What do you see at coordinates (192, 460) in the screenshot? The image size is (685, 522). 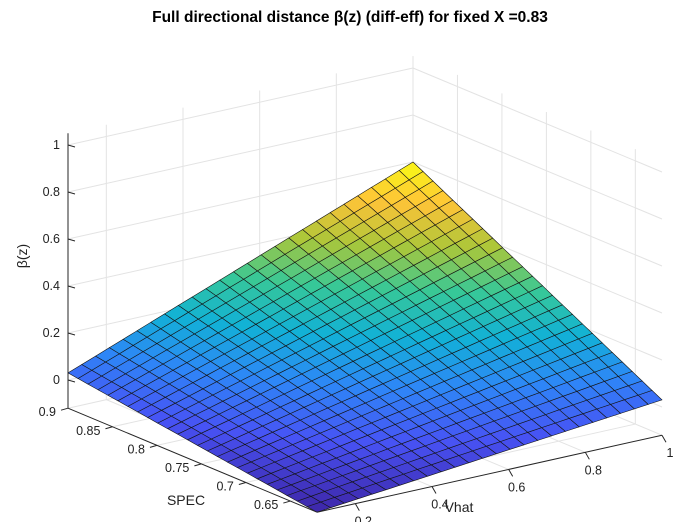 I see `y-axis-line` at bounding box center [192, 460].